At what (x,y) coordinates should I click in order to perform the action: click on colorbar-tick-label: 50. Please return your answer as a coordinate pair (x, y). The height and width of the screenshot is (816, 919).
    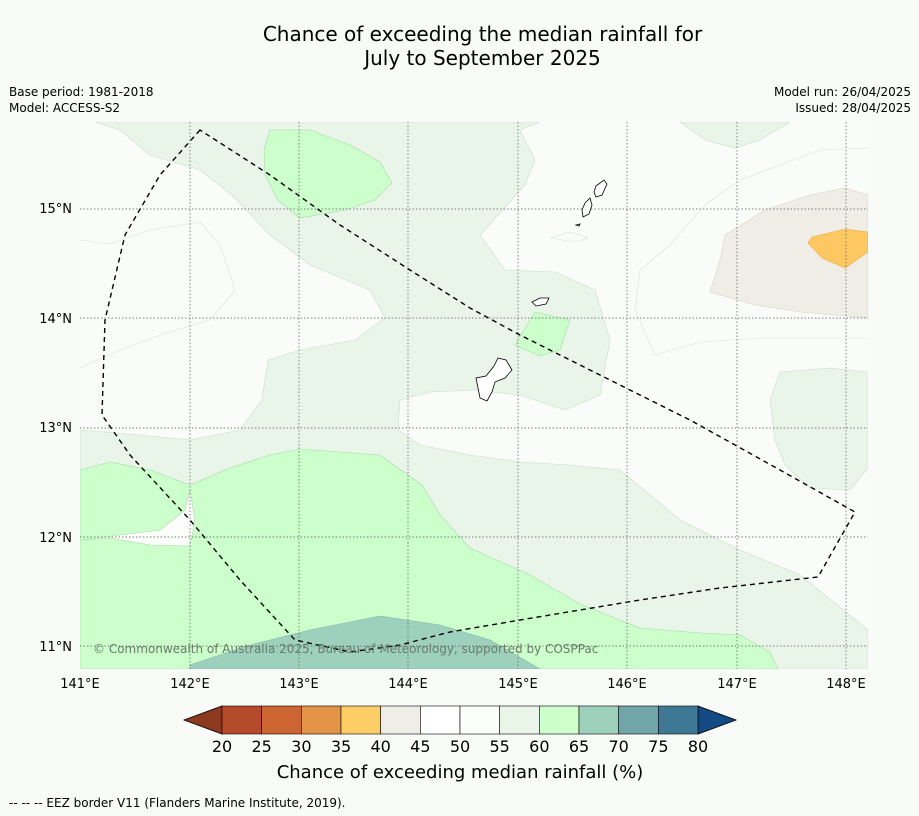
    Looking at the image, I should click on (460, 746).